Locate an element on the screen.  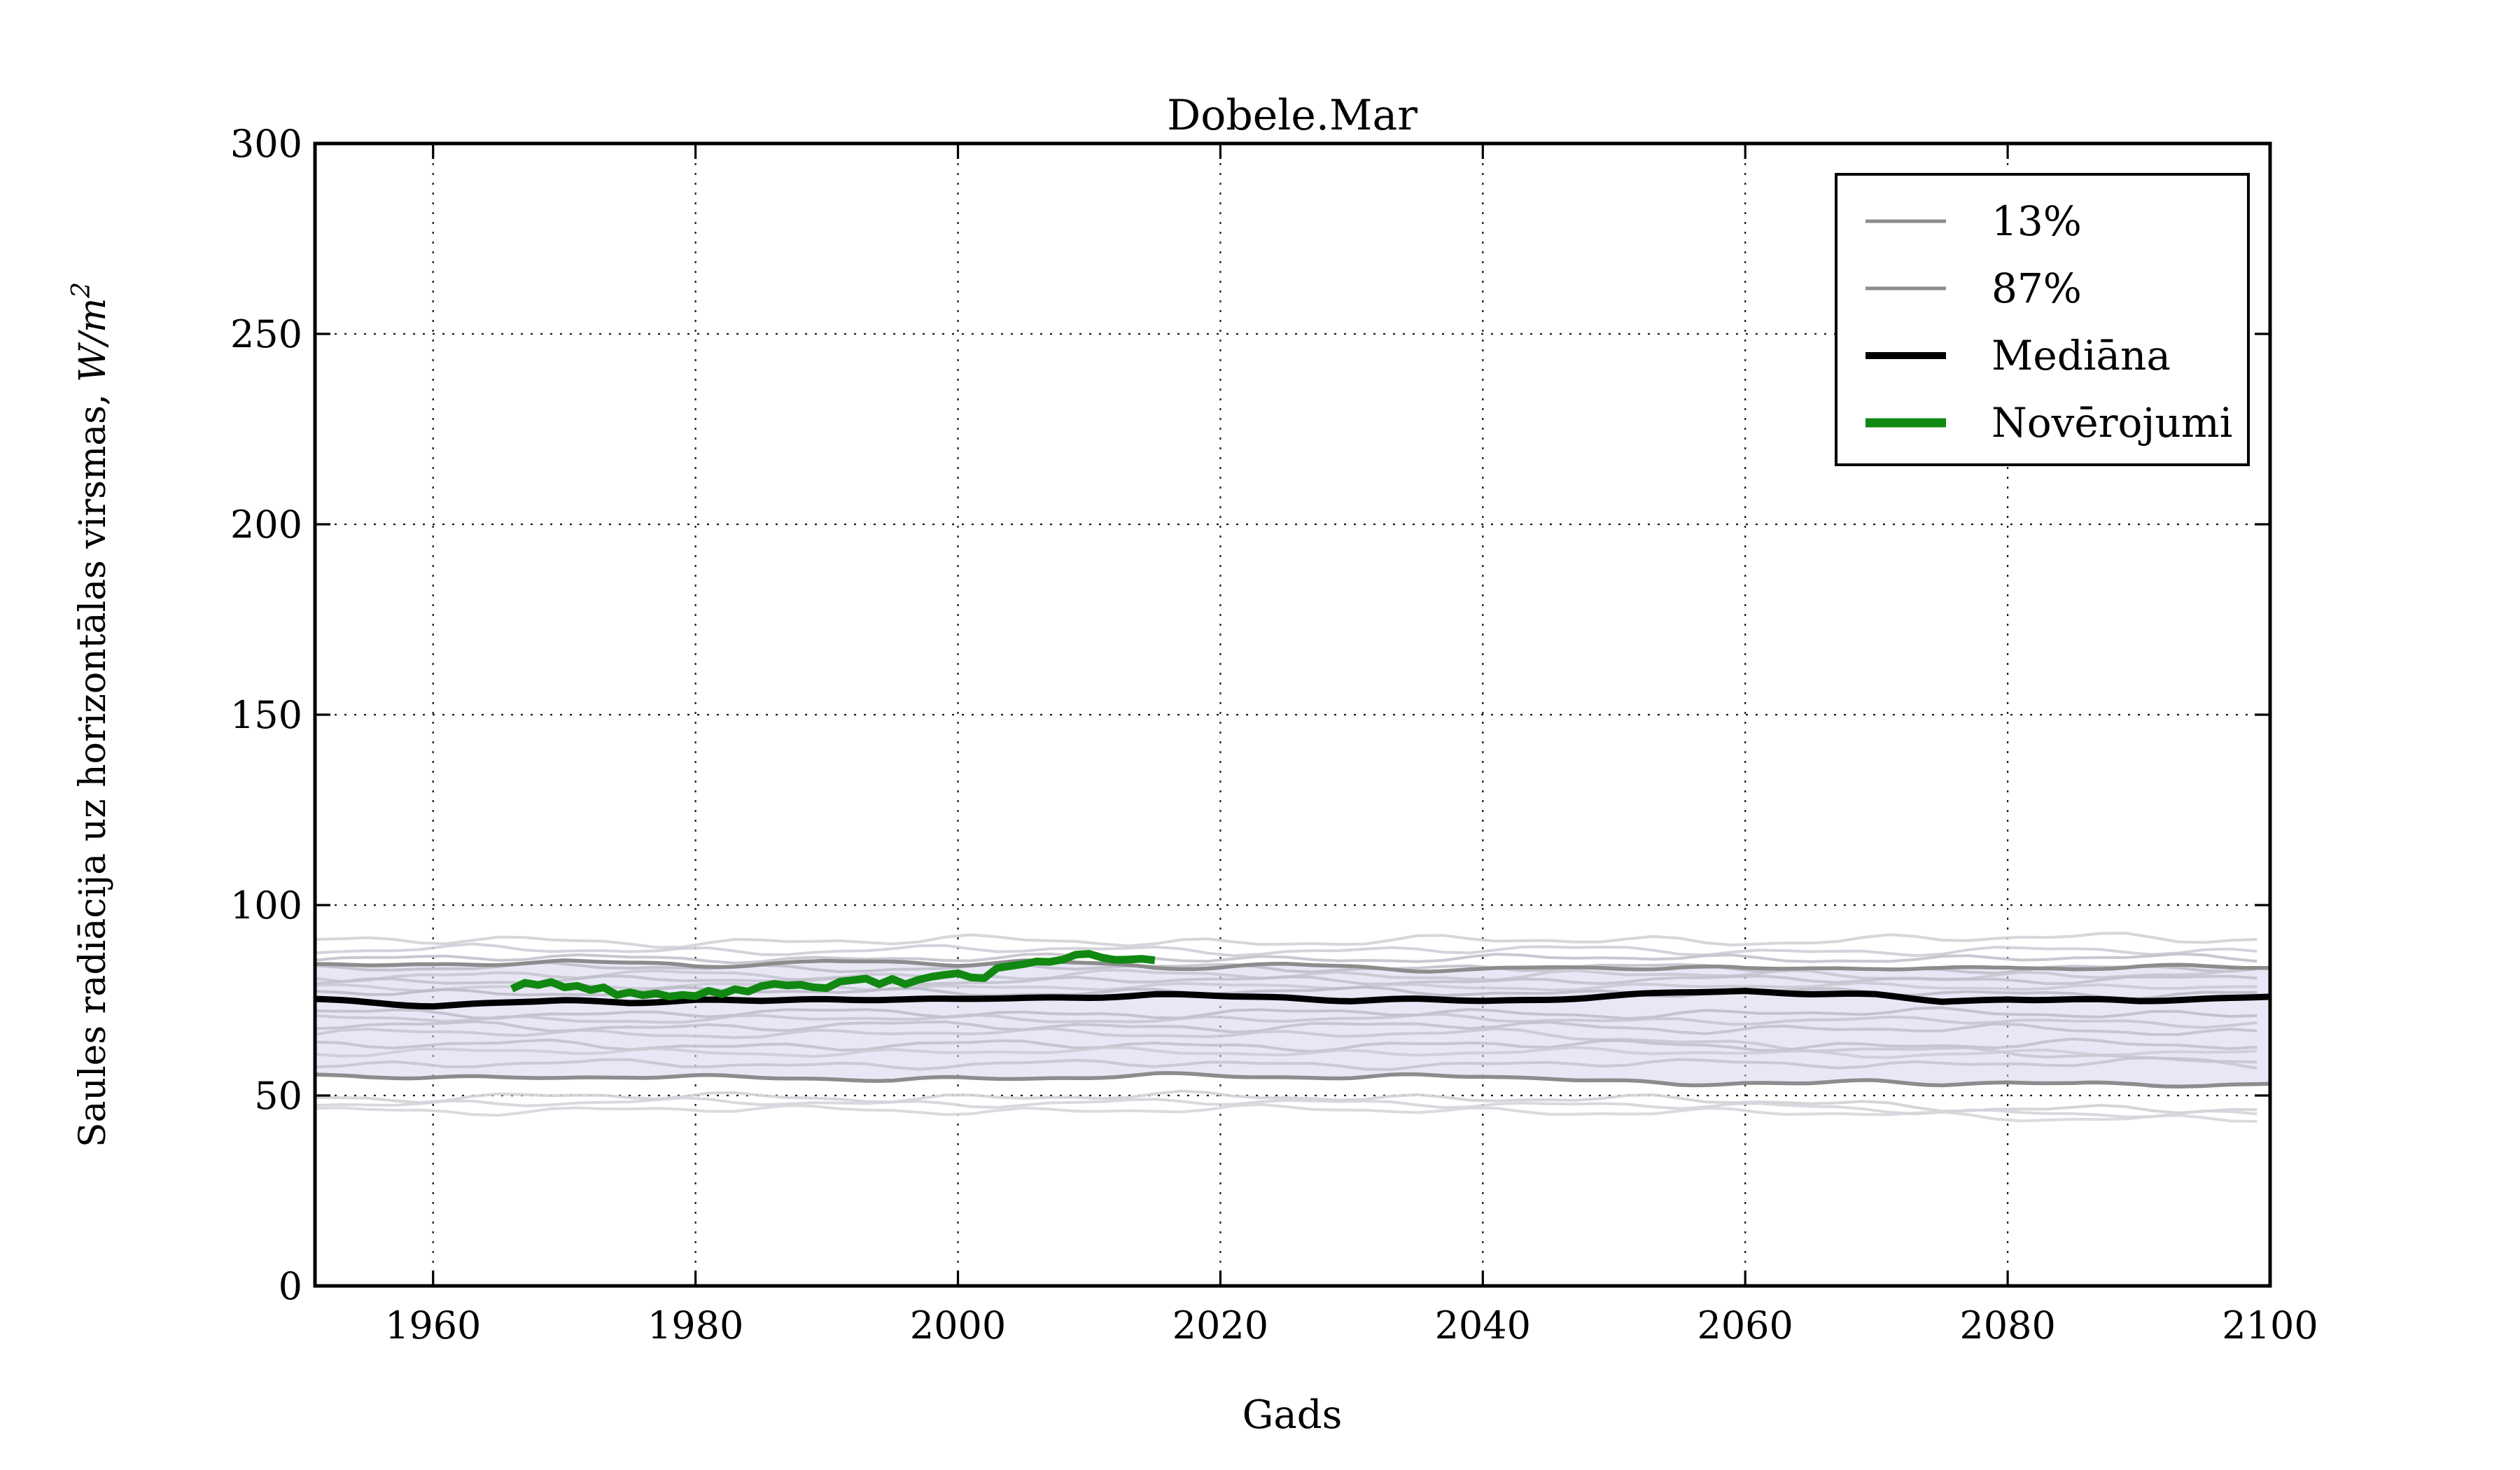
y-tick-label: 0 is located at coordinates (290, 1286).